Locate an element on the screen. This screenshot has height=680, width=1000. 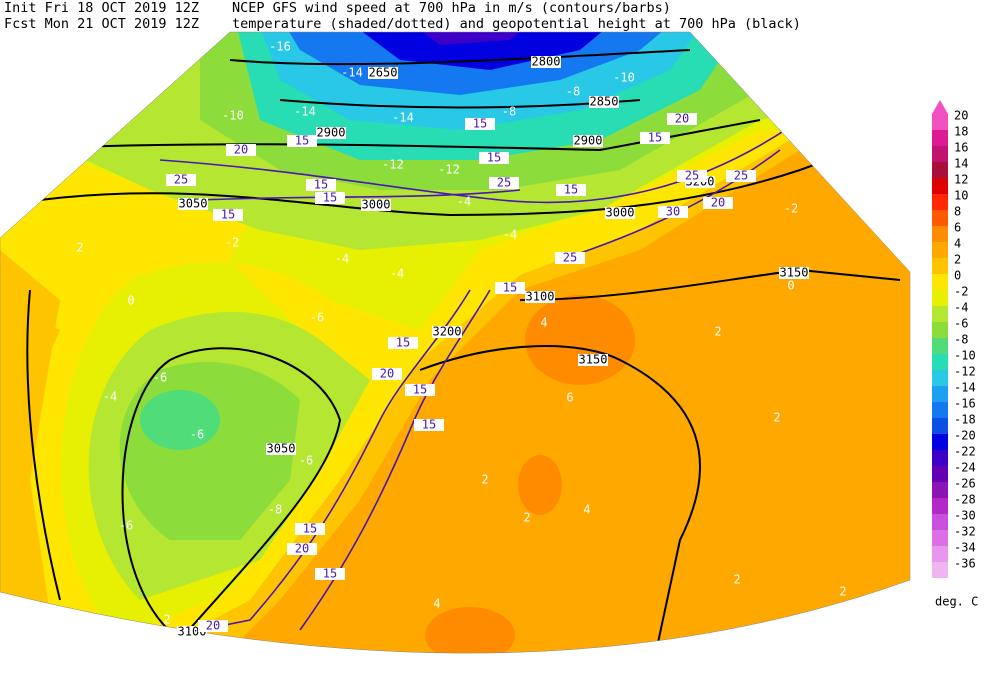
colorbar-label: -26 is located at coordinates (965, 484).